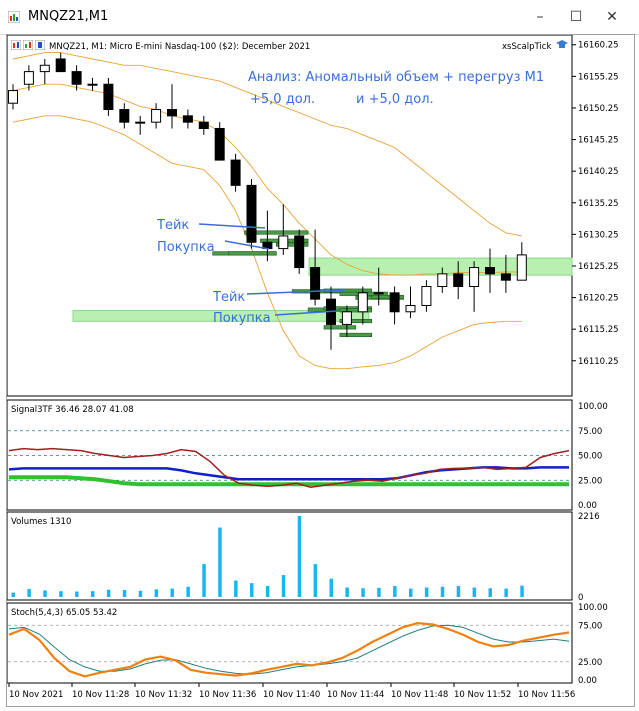 The height and width of the screenshot is (711, 639). What do you see at coordinates (598, 109) in the screenshot?
I see `price-label: 16150.25` at bounding box center [598, 109].